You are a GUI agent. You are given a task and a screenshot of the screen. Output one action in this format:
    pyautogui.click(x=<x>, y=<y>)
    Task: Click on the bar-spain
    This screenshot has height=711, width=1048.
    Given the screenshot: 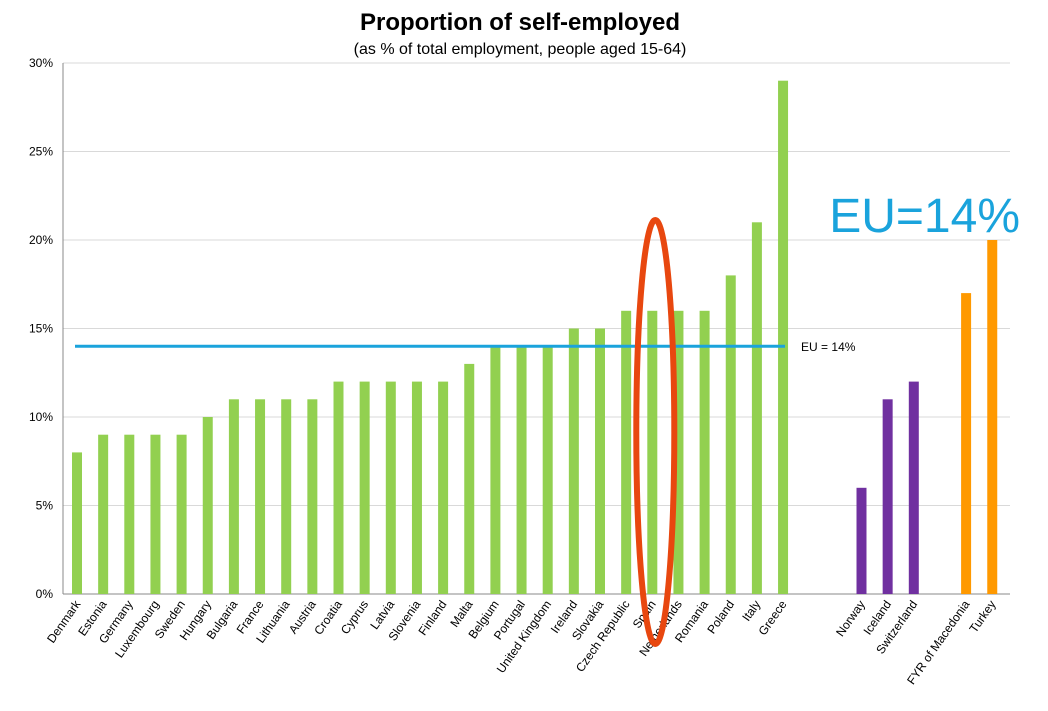 What is the action you would take?
    pyautogui.click(x=652, y=452)
    